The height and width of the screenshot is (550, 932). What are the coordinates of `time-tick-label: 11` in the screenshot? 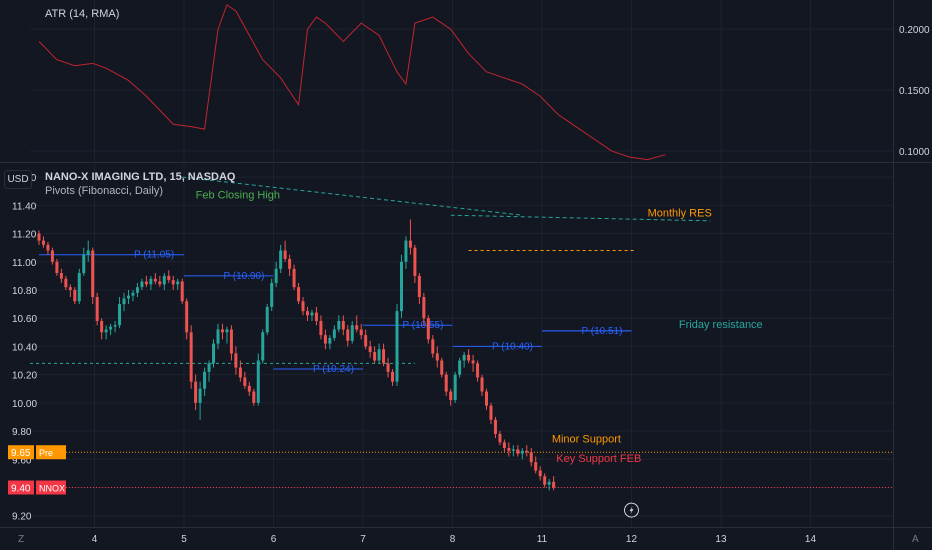 It's located at (542, 539).